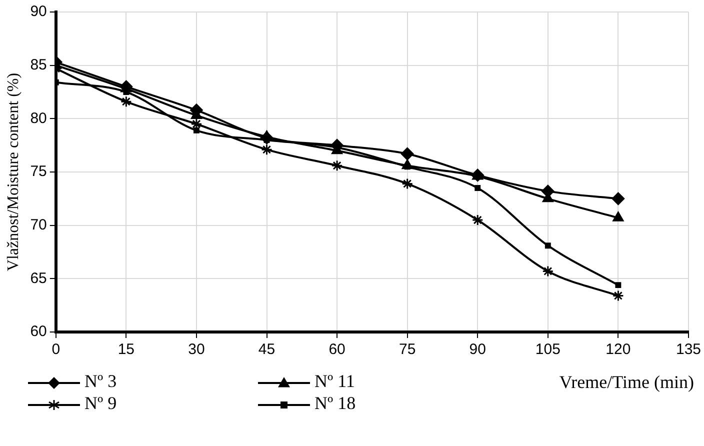 The height and width of the screenshot is (446, 704). What do you see at coordinates (13, 172) in the screenshot?
I see `y-axis-title: Vlažnost/Moisture content (%)` at bounding box center [13, 172].